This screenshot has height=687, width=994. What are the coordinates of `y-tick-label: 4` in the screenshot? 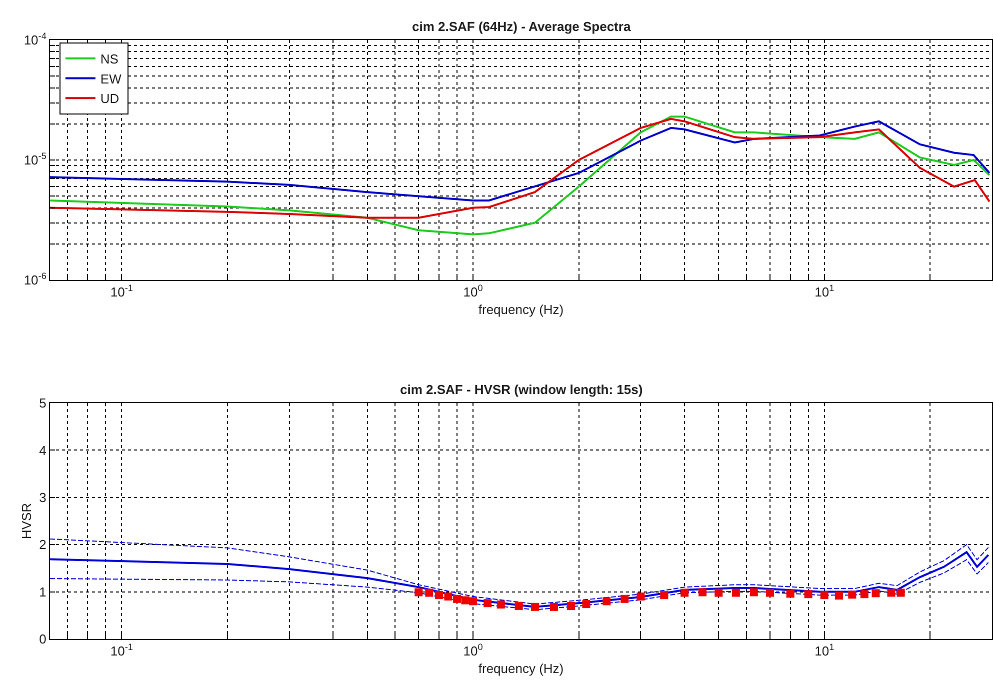 It's located at (42, 450).